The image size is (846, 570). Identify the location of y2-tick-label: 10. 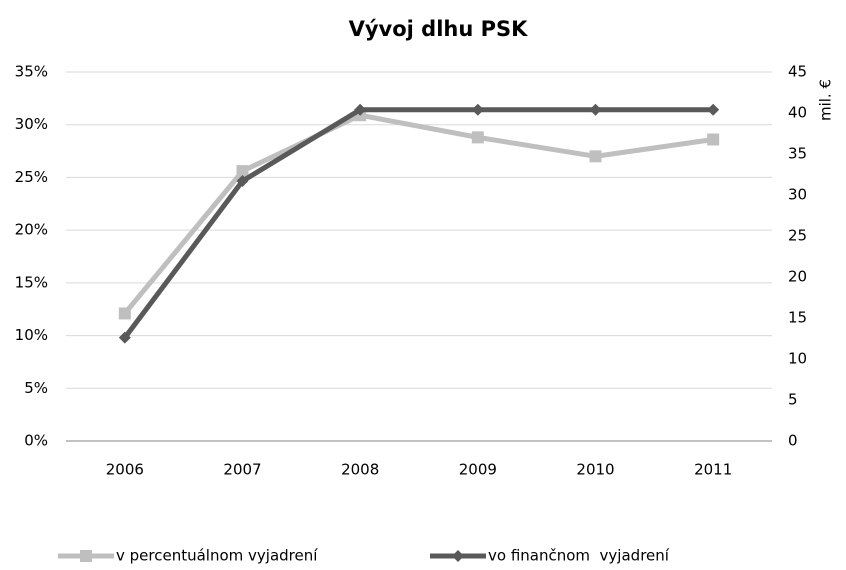
(797, 359).